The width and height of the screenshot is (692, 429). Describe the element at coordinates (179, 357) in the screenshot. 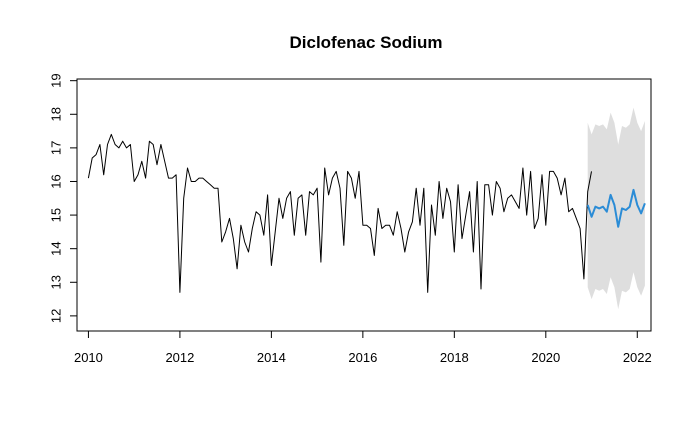

I see `x-tick-label: 2012` at that location.